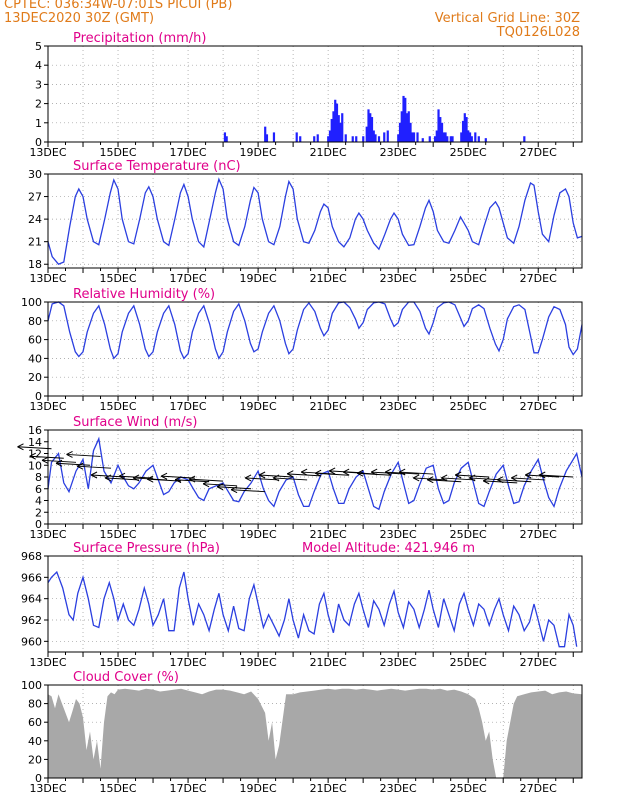 The width and height of the screenshot is (618, 800). What do you see at coordinates (507, 18) in the screenshot?
I see `vertical-grid-note: Vertical Grid Line: 30Z` at bounding box center [507, 18].